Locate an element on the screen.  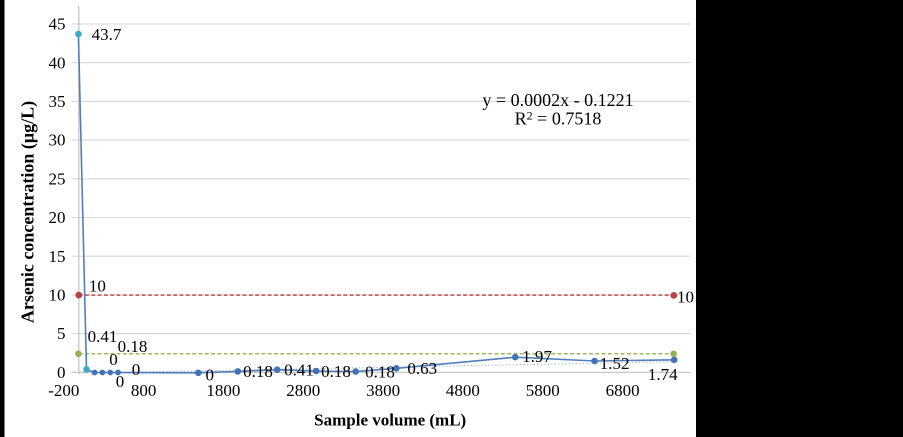
svg-text: 1800 is located at coordinates (223, 390).